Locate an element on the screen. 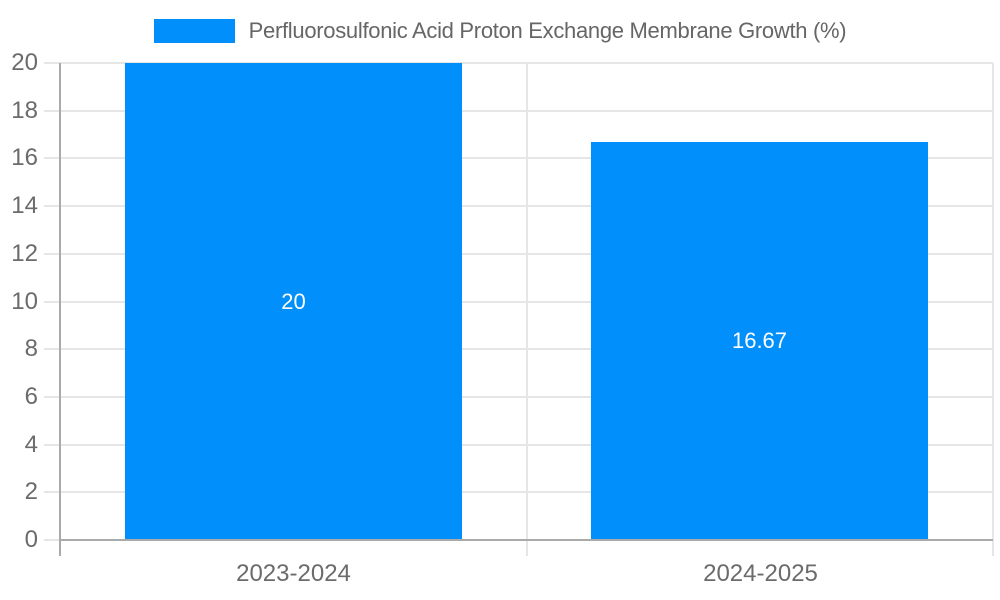 This screenshot has height=600, width=1000. y-tick-label: 2 is located at coordinates (31, 492).